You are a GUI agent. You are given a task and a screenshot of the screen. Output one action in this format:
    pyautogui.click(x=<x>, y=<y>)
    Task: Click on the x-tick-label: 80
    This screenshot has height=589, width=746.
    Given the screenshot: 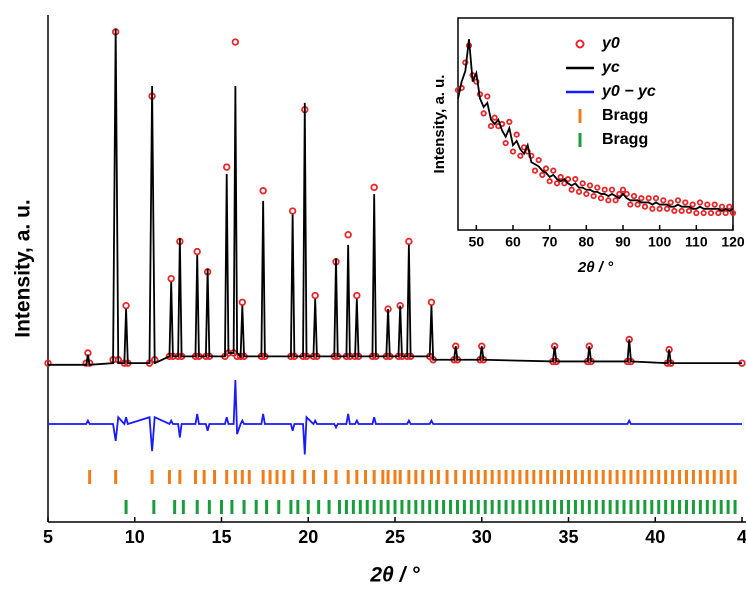 What is the action you would take?
    pyautogui.click(x=587, y=241)
    